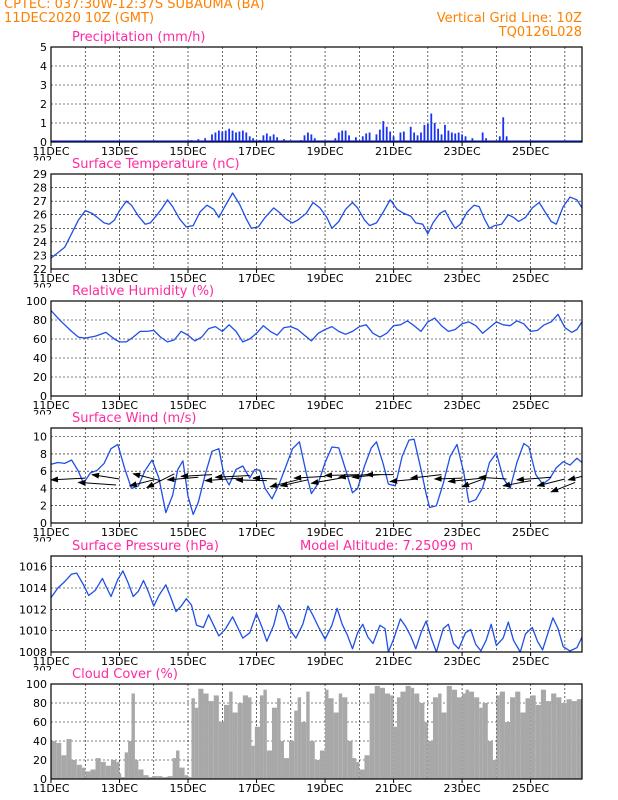 This screenshot has width=618, height=800. Describe the element at coordinates (462, 661) in the screenshot. I see `pressure-xtick-label: 23DEC` at that location.